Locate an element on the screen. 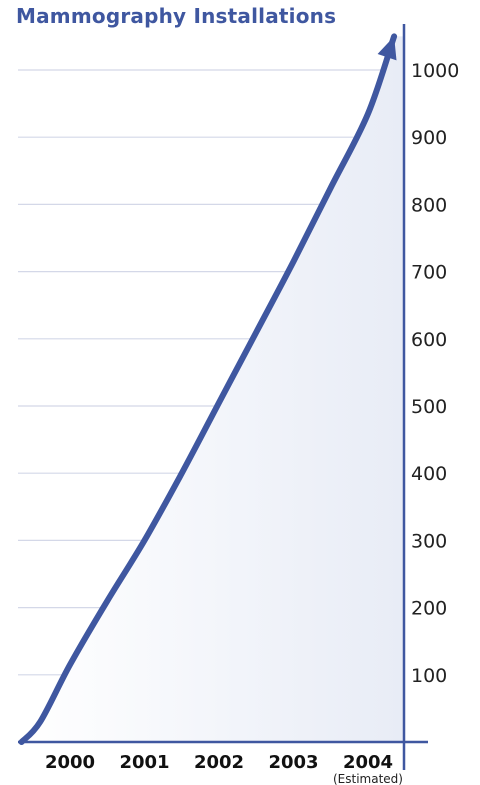  y-tick-label: 800 is located at coordinates (429, 205).